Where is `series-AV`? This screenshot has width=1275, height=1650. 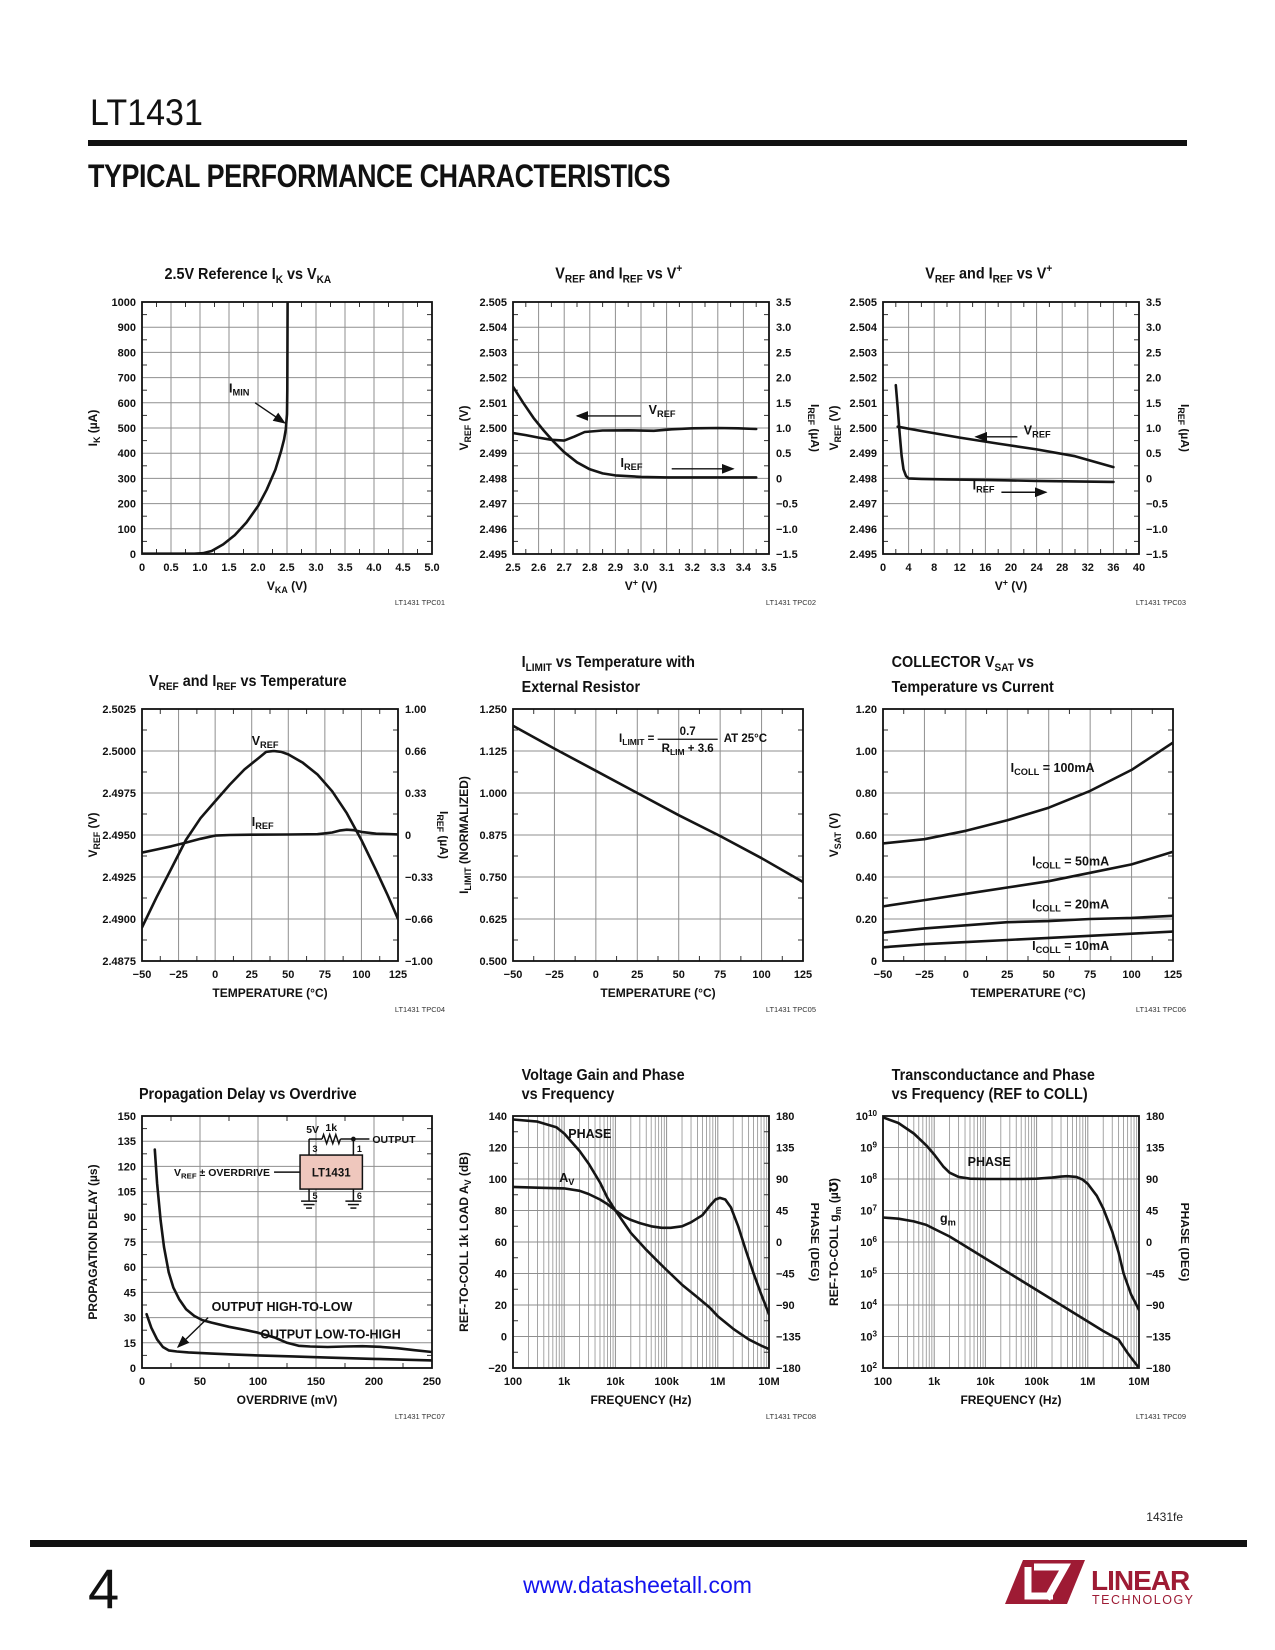 series-AV is located at coordinates (640, 1250).